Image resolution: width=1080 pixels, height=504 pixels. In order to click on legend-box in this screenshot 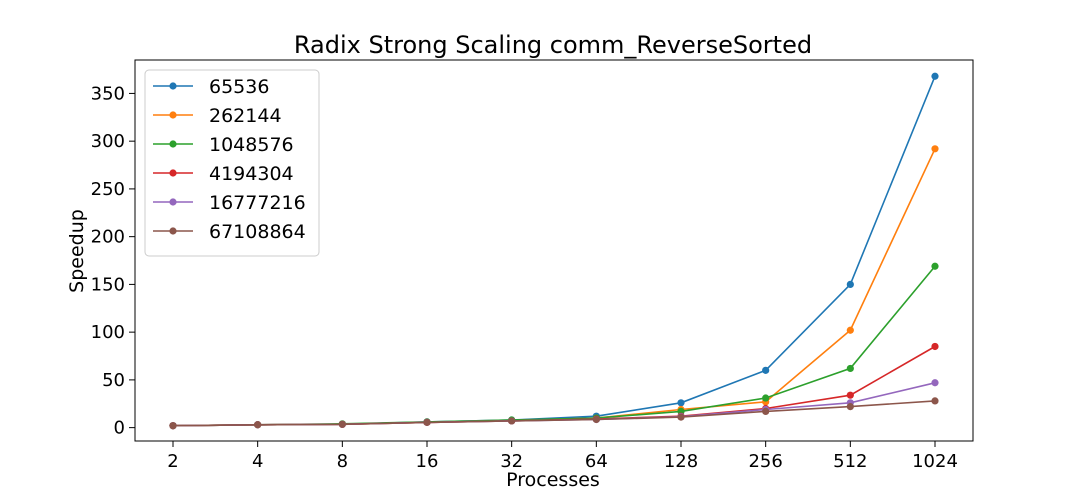, I will do `click(232, 163)`.